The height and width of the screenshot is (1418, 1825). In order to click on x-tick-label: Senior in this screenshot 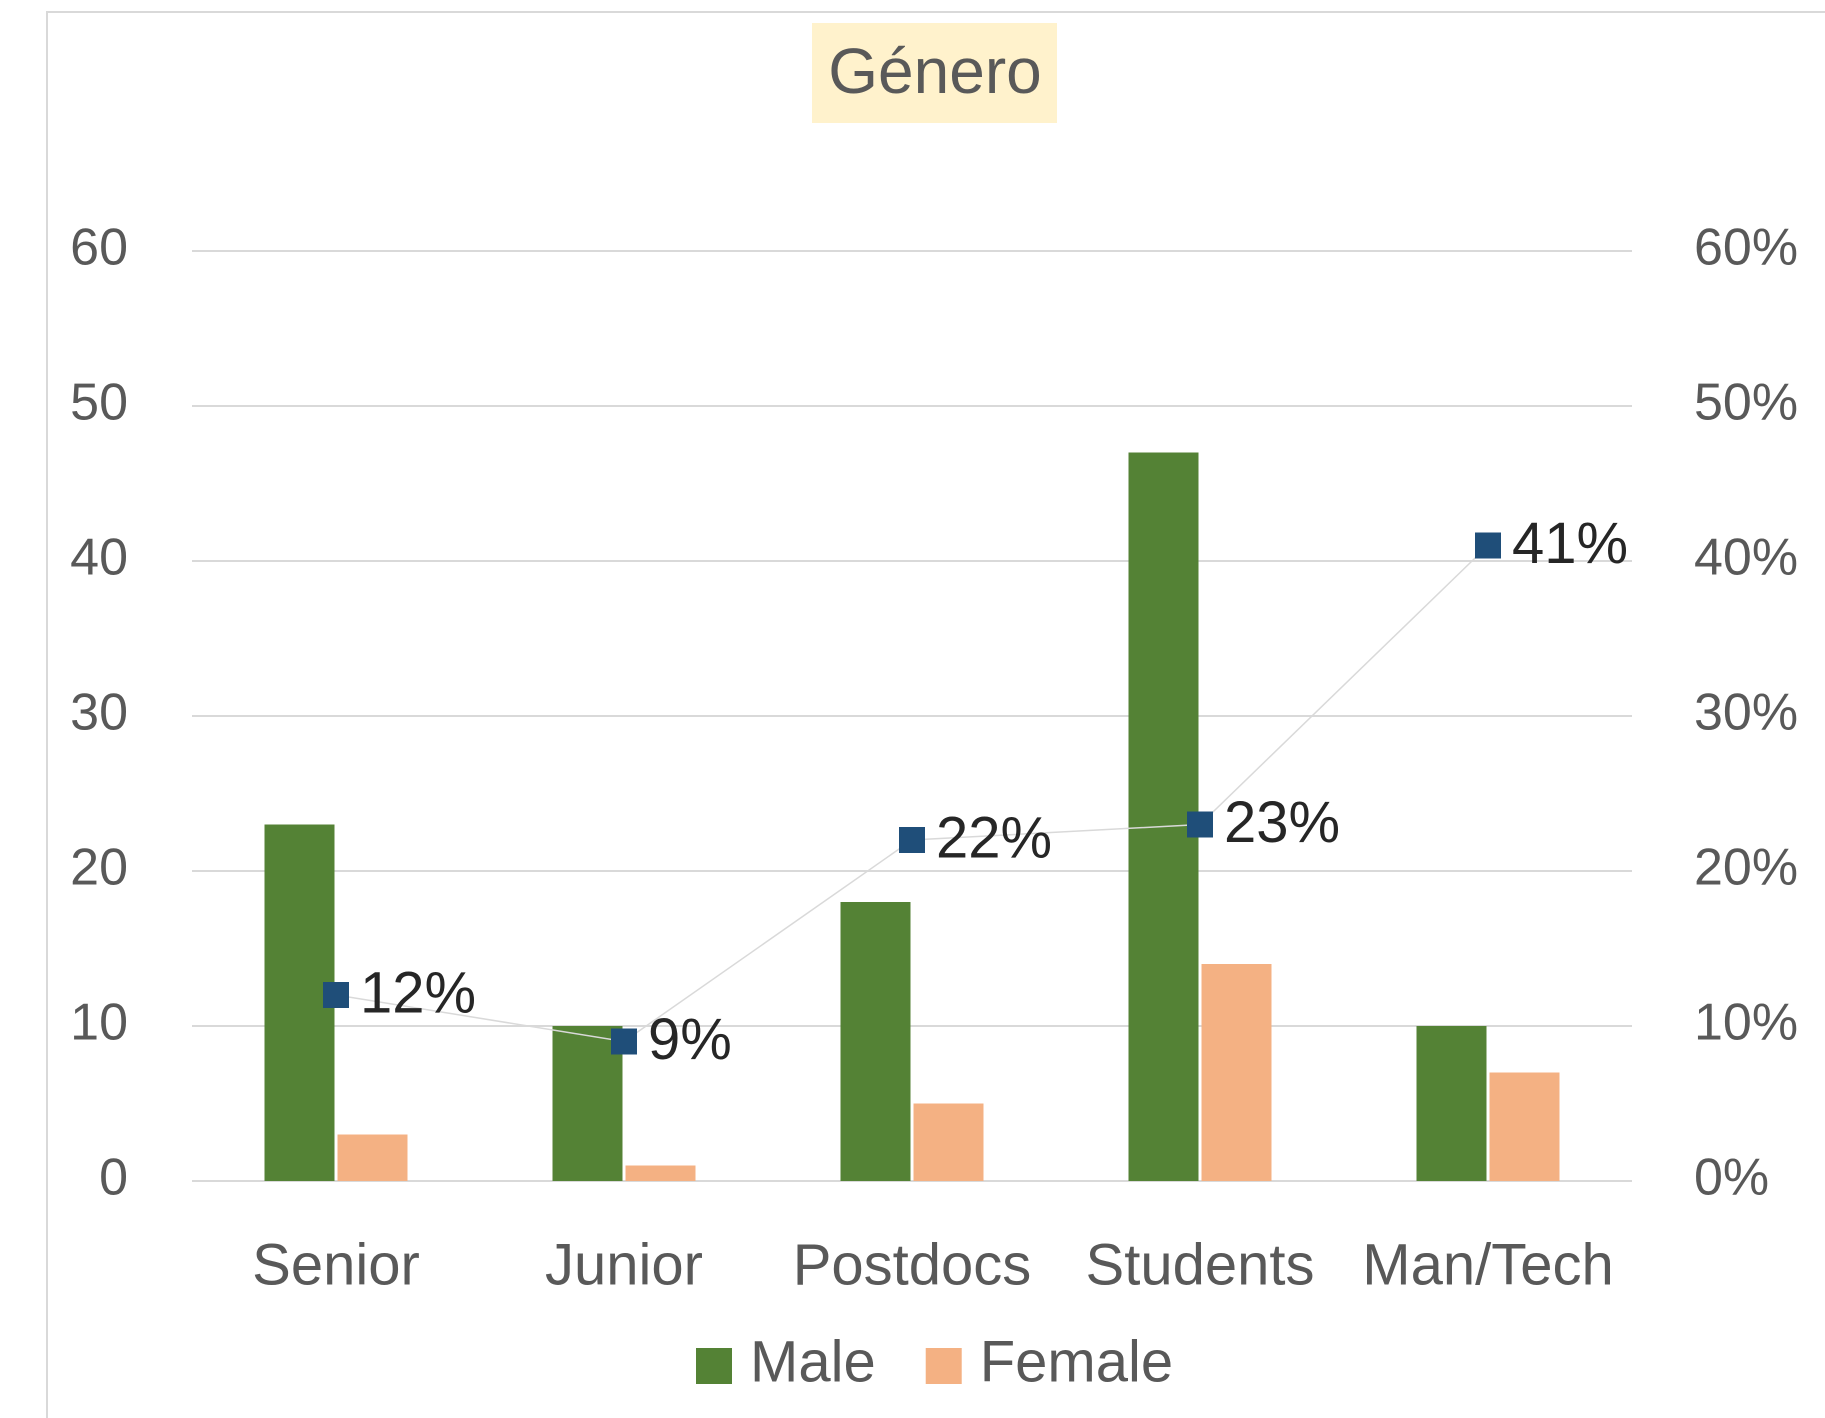, I will do `click(336, 1264)`.